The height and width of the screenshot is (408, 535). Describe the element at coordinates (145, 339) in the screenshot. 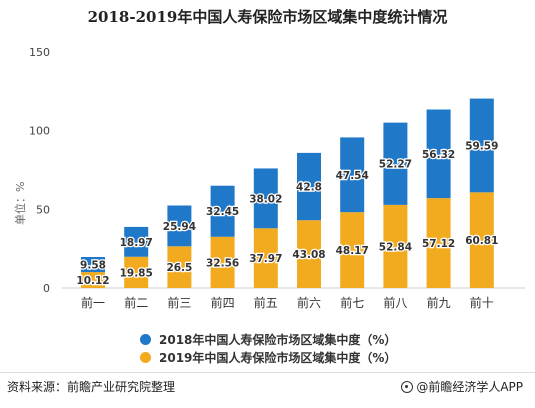

I see `legend-swatch-2018` at that location.